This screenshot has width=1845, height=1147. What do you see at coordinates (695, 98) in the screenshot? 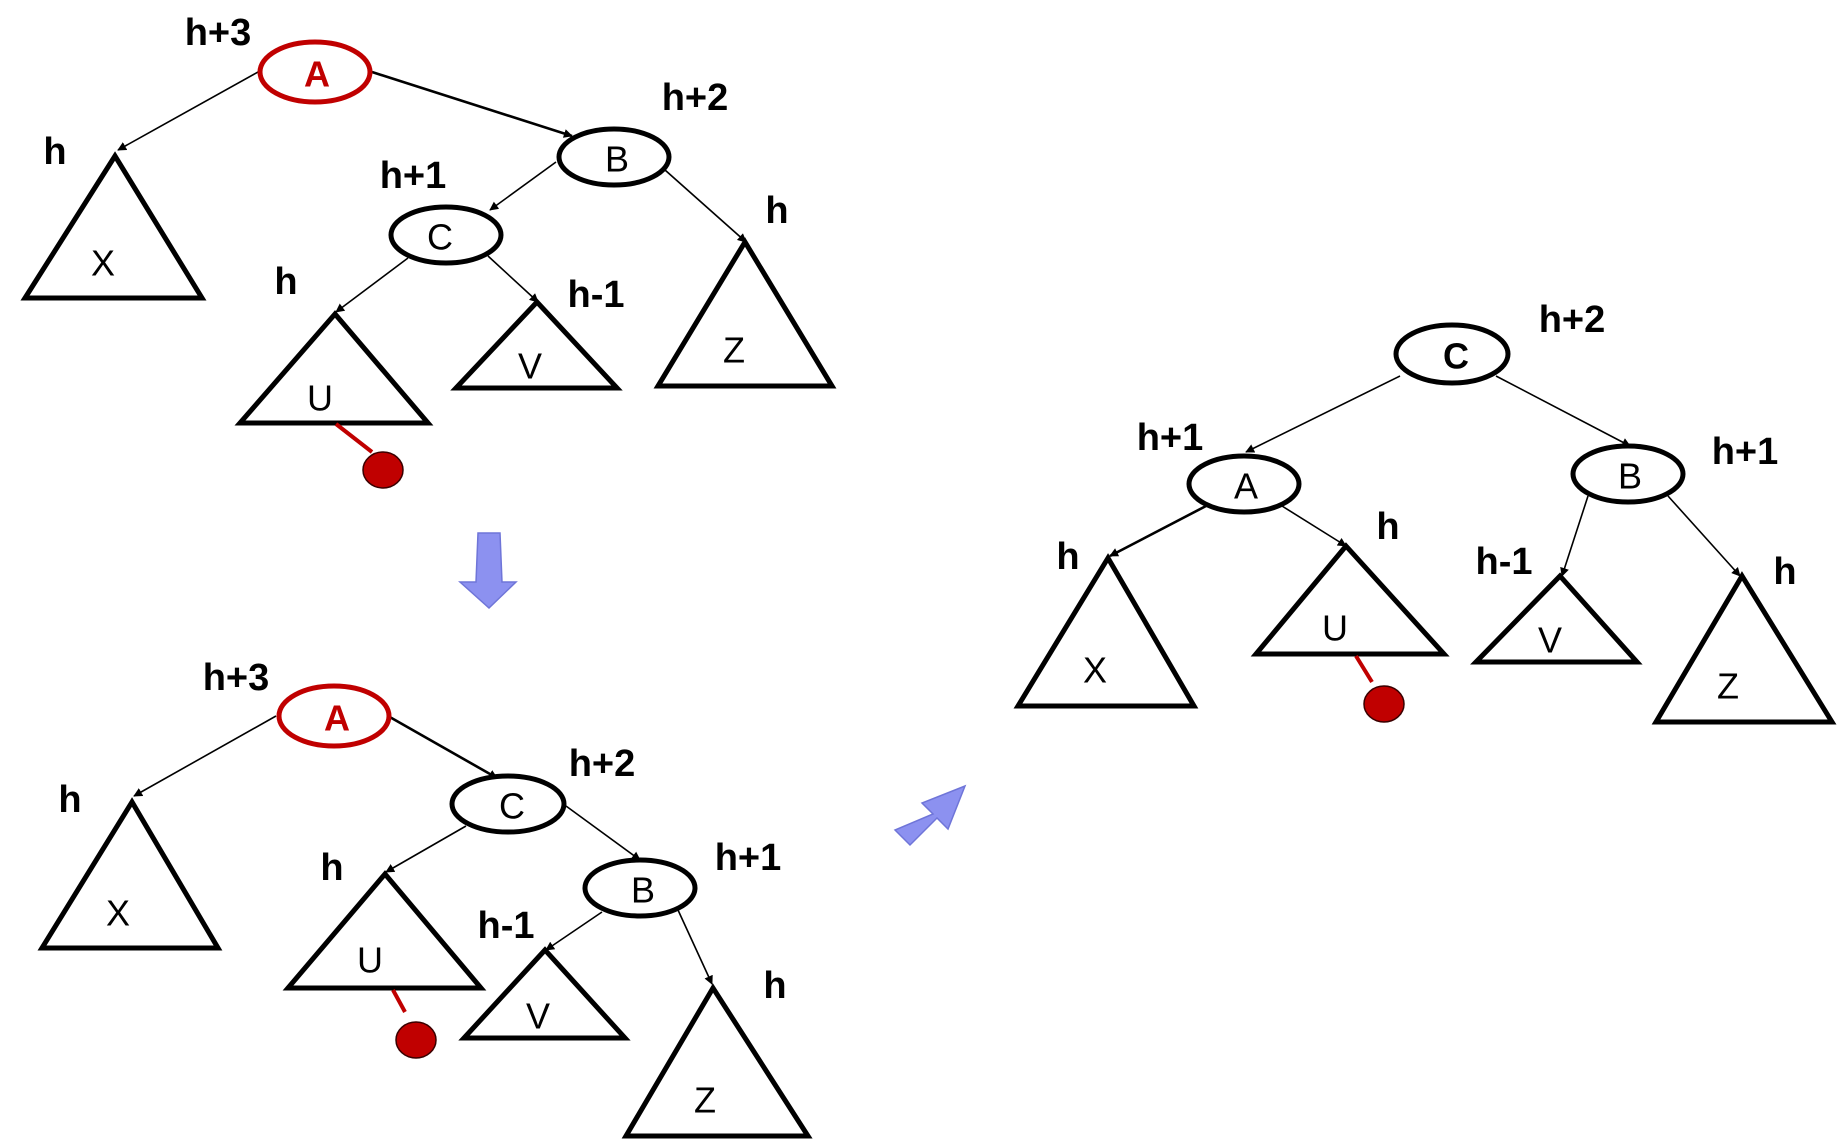
I see `height-label-b: h+2` at bounding box center [695, 98].